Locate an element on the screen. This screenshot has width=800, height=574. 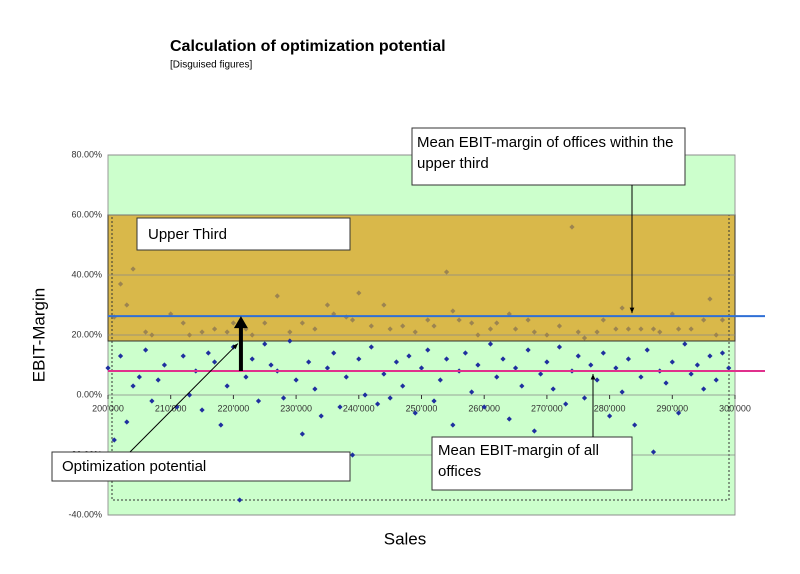
upper-third-box is located at coordinates (243, 234).